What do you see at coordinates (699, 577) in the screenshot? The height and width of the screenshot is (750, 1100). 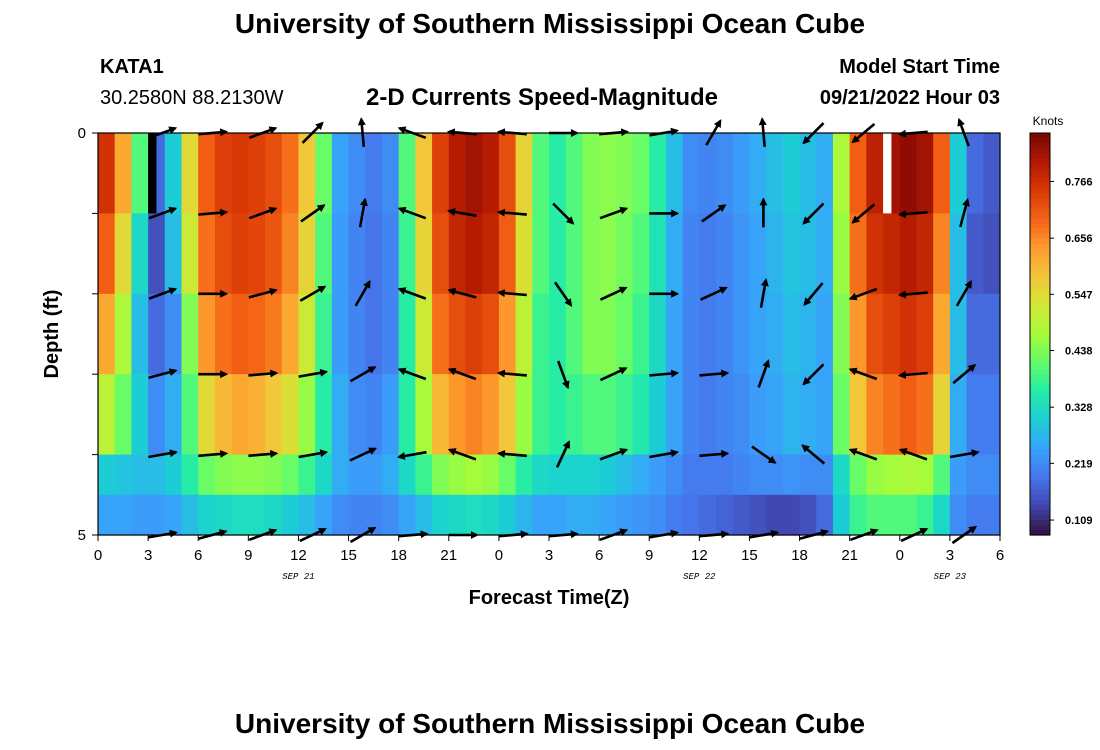 I see `date-label: SEP 22` at bounding box center [699, 577].